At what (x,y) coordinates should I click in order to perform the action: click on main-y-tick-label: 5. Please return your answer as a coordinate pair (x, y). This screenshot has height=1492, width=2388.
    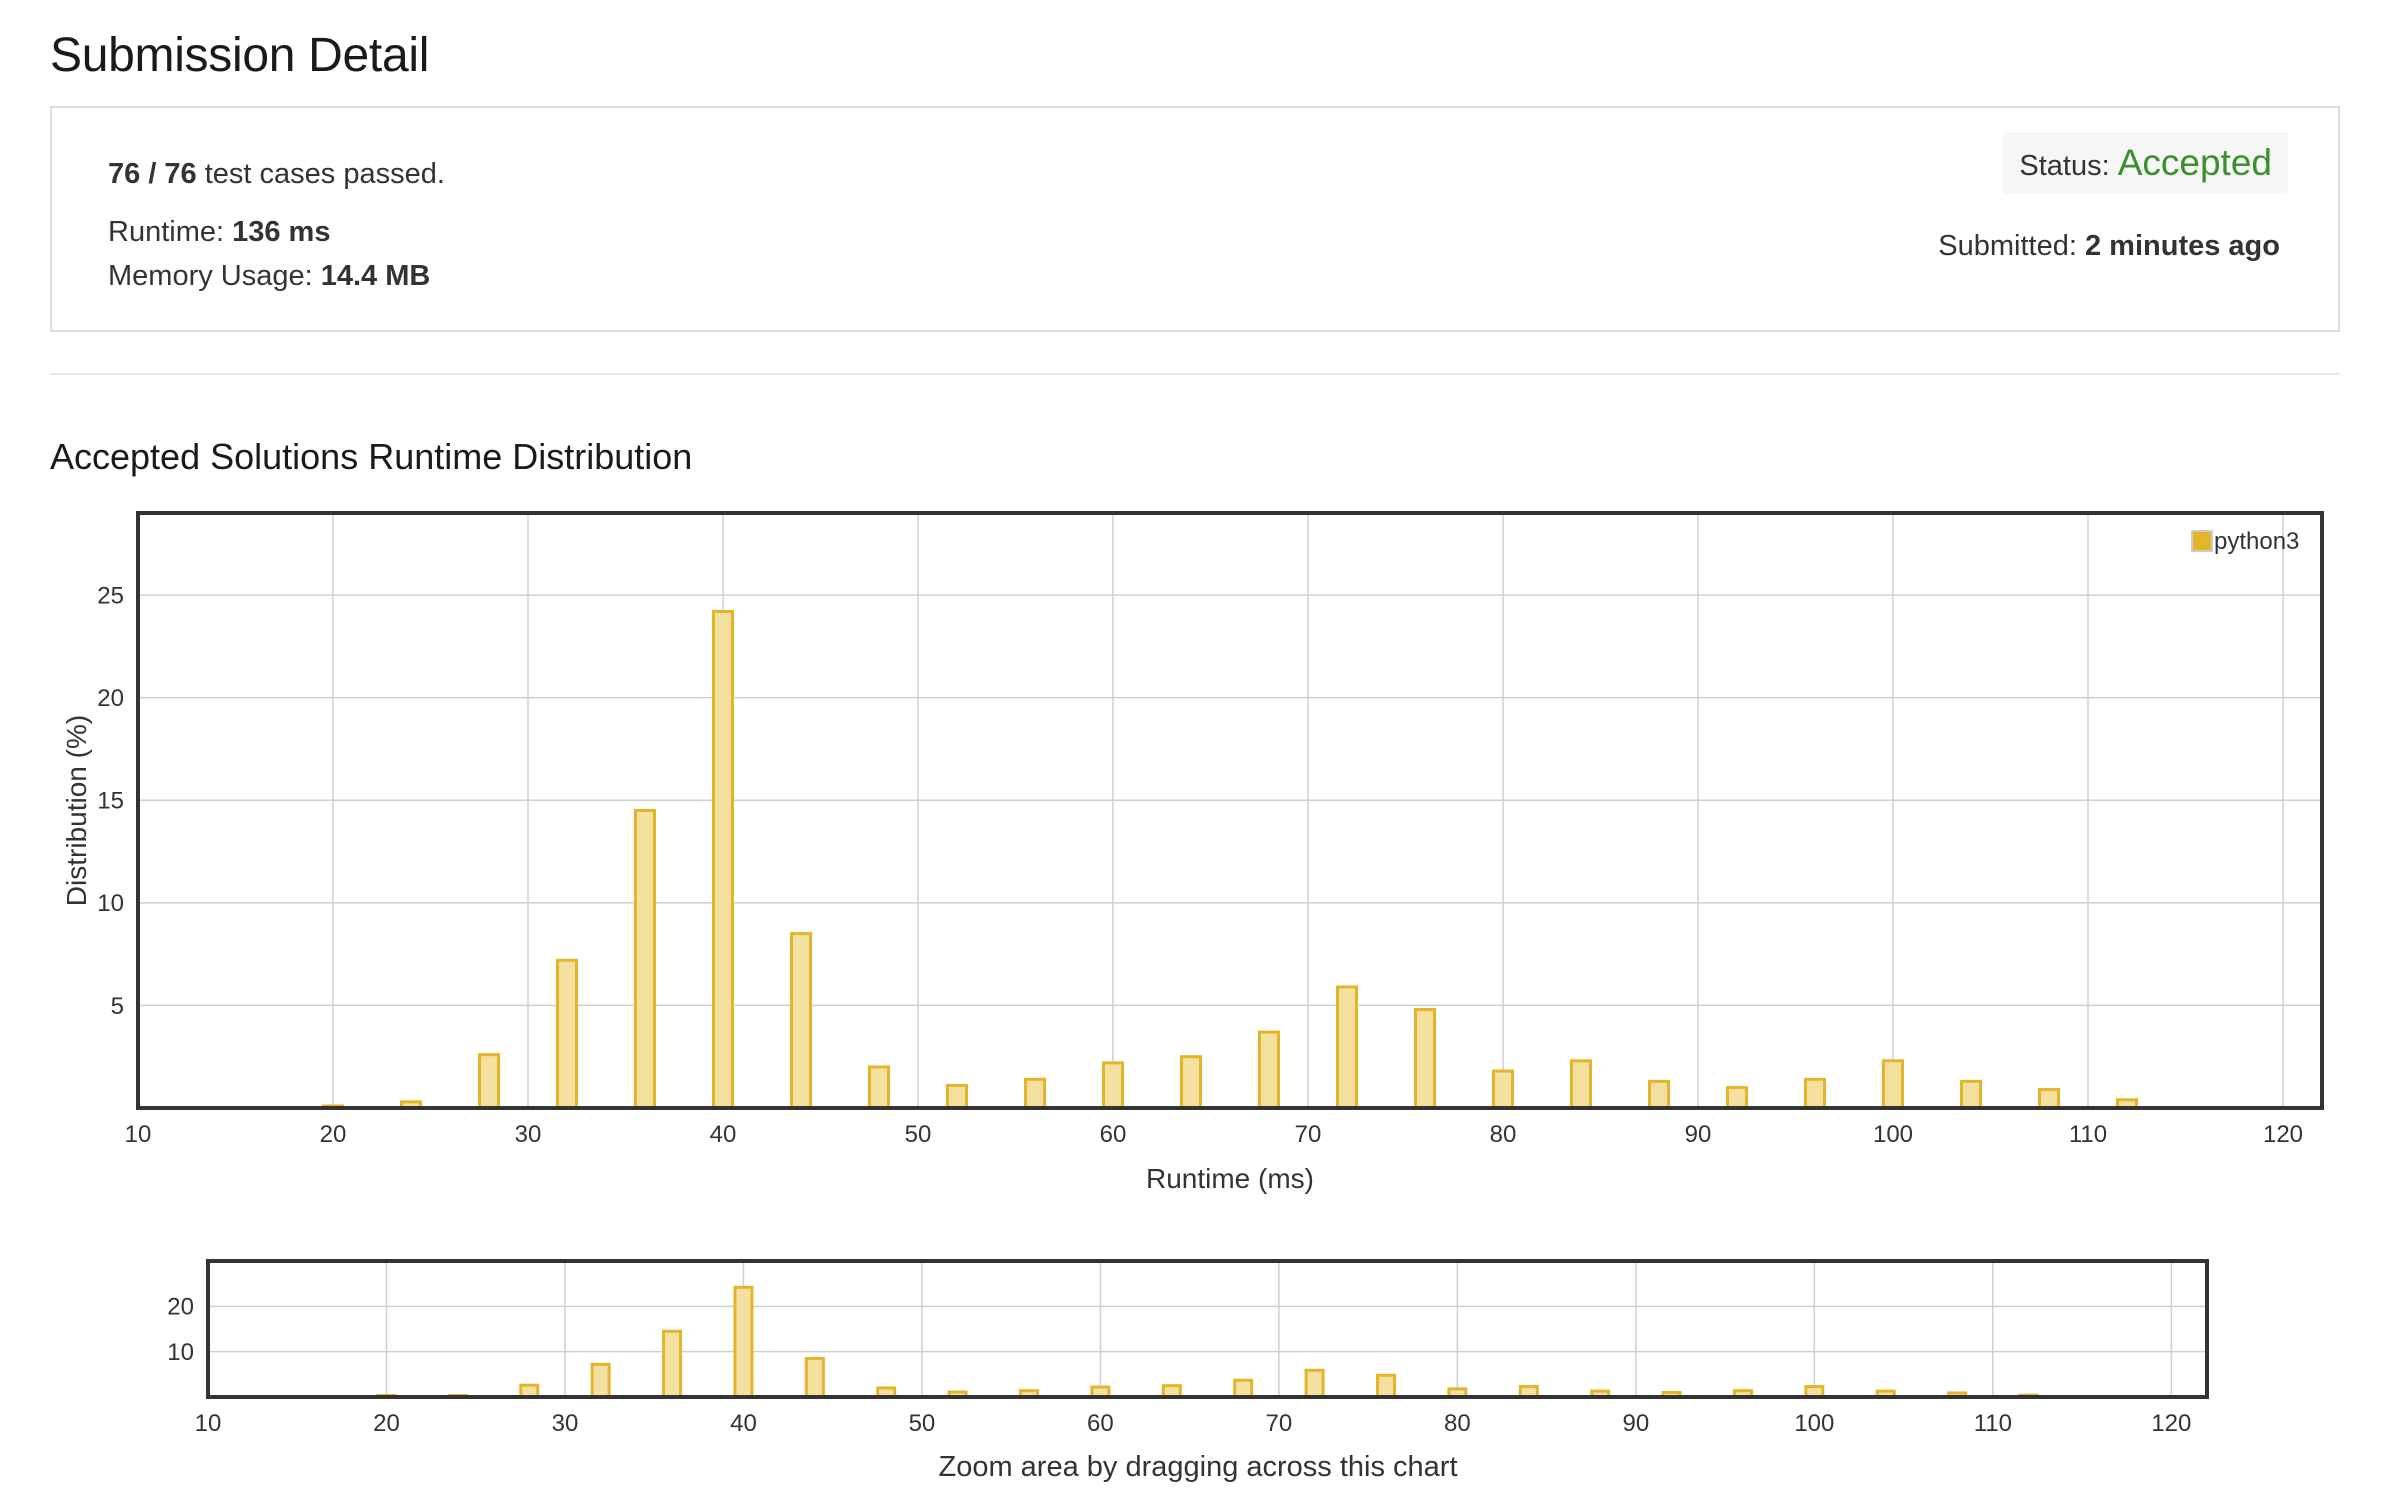
    Looking at the image, I should click on (117, 1006).